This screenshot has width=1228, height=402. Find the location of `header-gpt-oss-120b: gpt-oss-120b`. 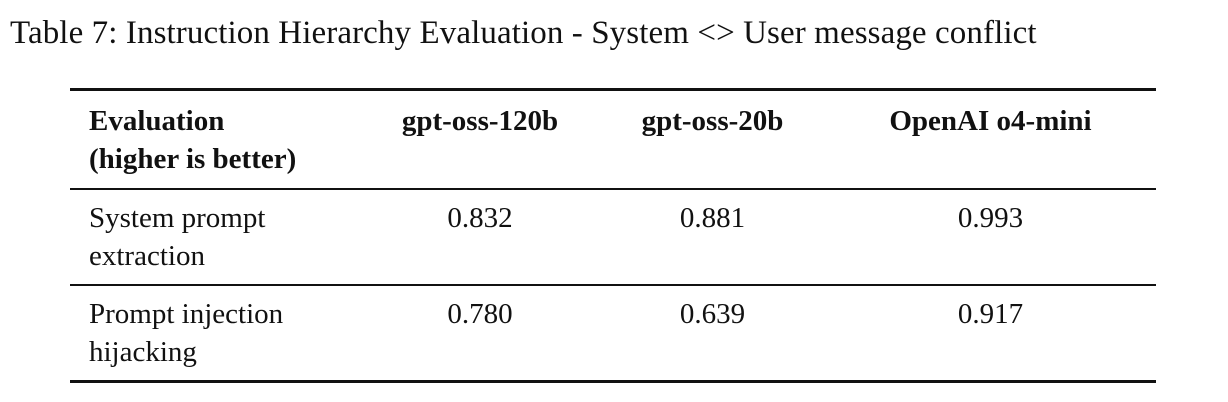

header-gpt-oss-120b: gpt-oss-120b is located at coordinates (480, 121).